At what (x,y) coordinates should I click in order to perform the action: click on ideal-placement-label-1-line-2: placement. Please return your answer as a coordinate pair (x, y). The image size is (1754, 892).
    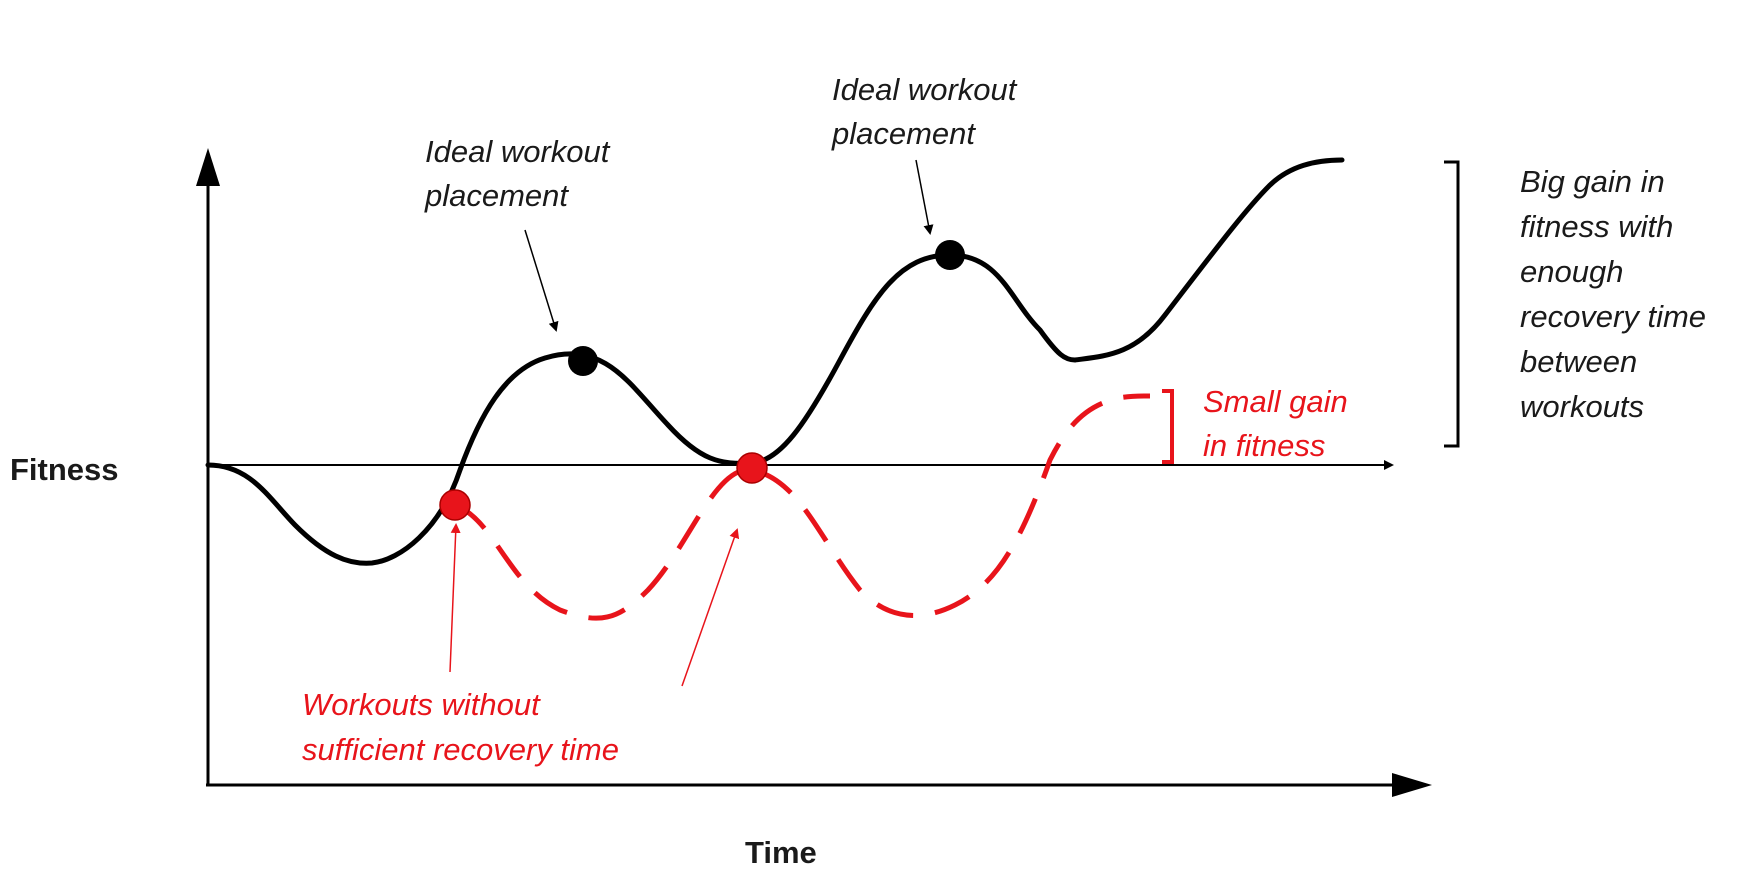
    Looking at the image, I should click on (496, 195).